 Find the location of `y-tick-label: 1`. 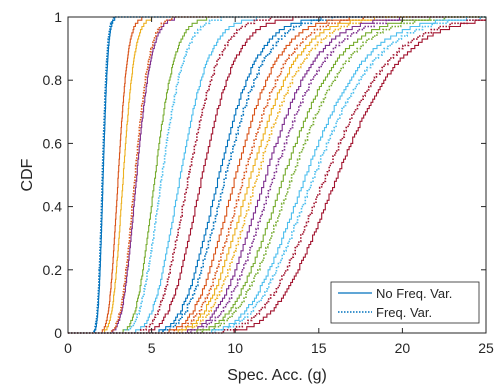

y-tick-label: 1 is located at coordinates (58, 17).